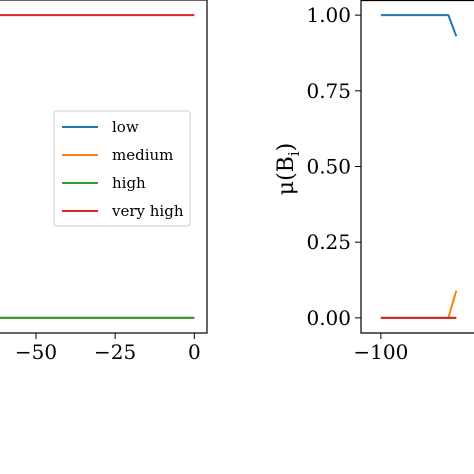 The width and height of the screenshot is (474, 474). What do you see at coordinates (142, 155) in the screenshot?
I see `legend-label-medium: medium` at bounding box center [142, 155].